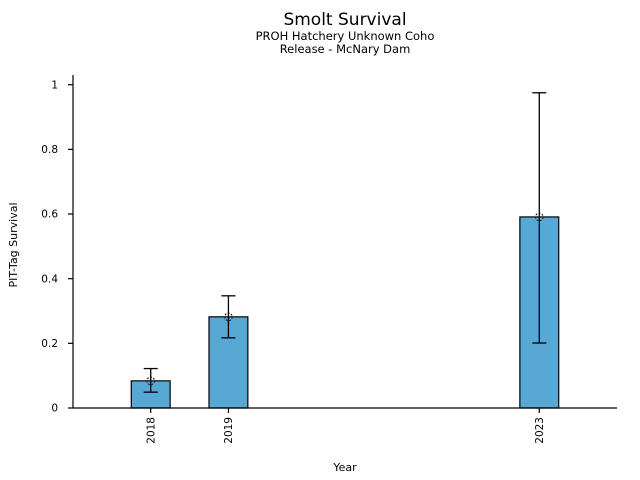 This screenshot has width=640, height=480. Describe the element at coordinates (345, 49) in the screenshot. I see `chart-subtitle-line2: Release - McNary Dam` at that location.